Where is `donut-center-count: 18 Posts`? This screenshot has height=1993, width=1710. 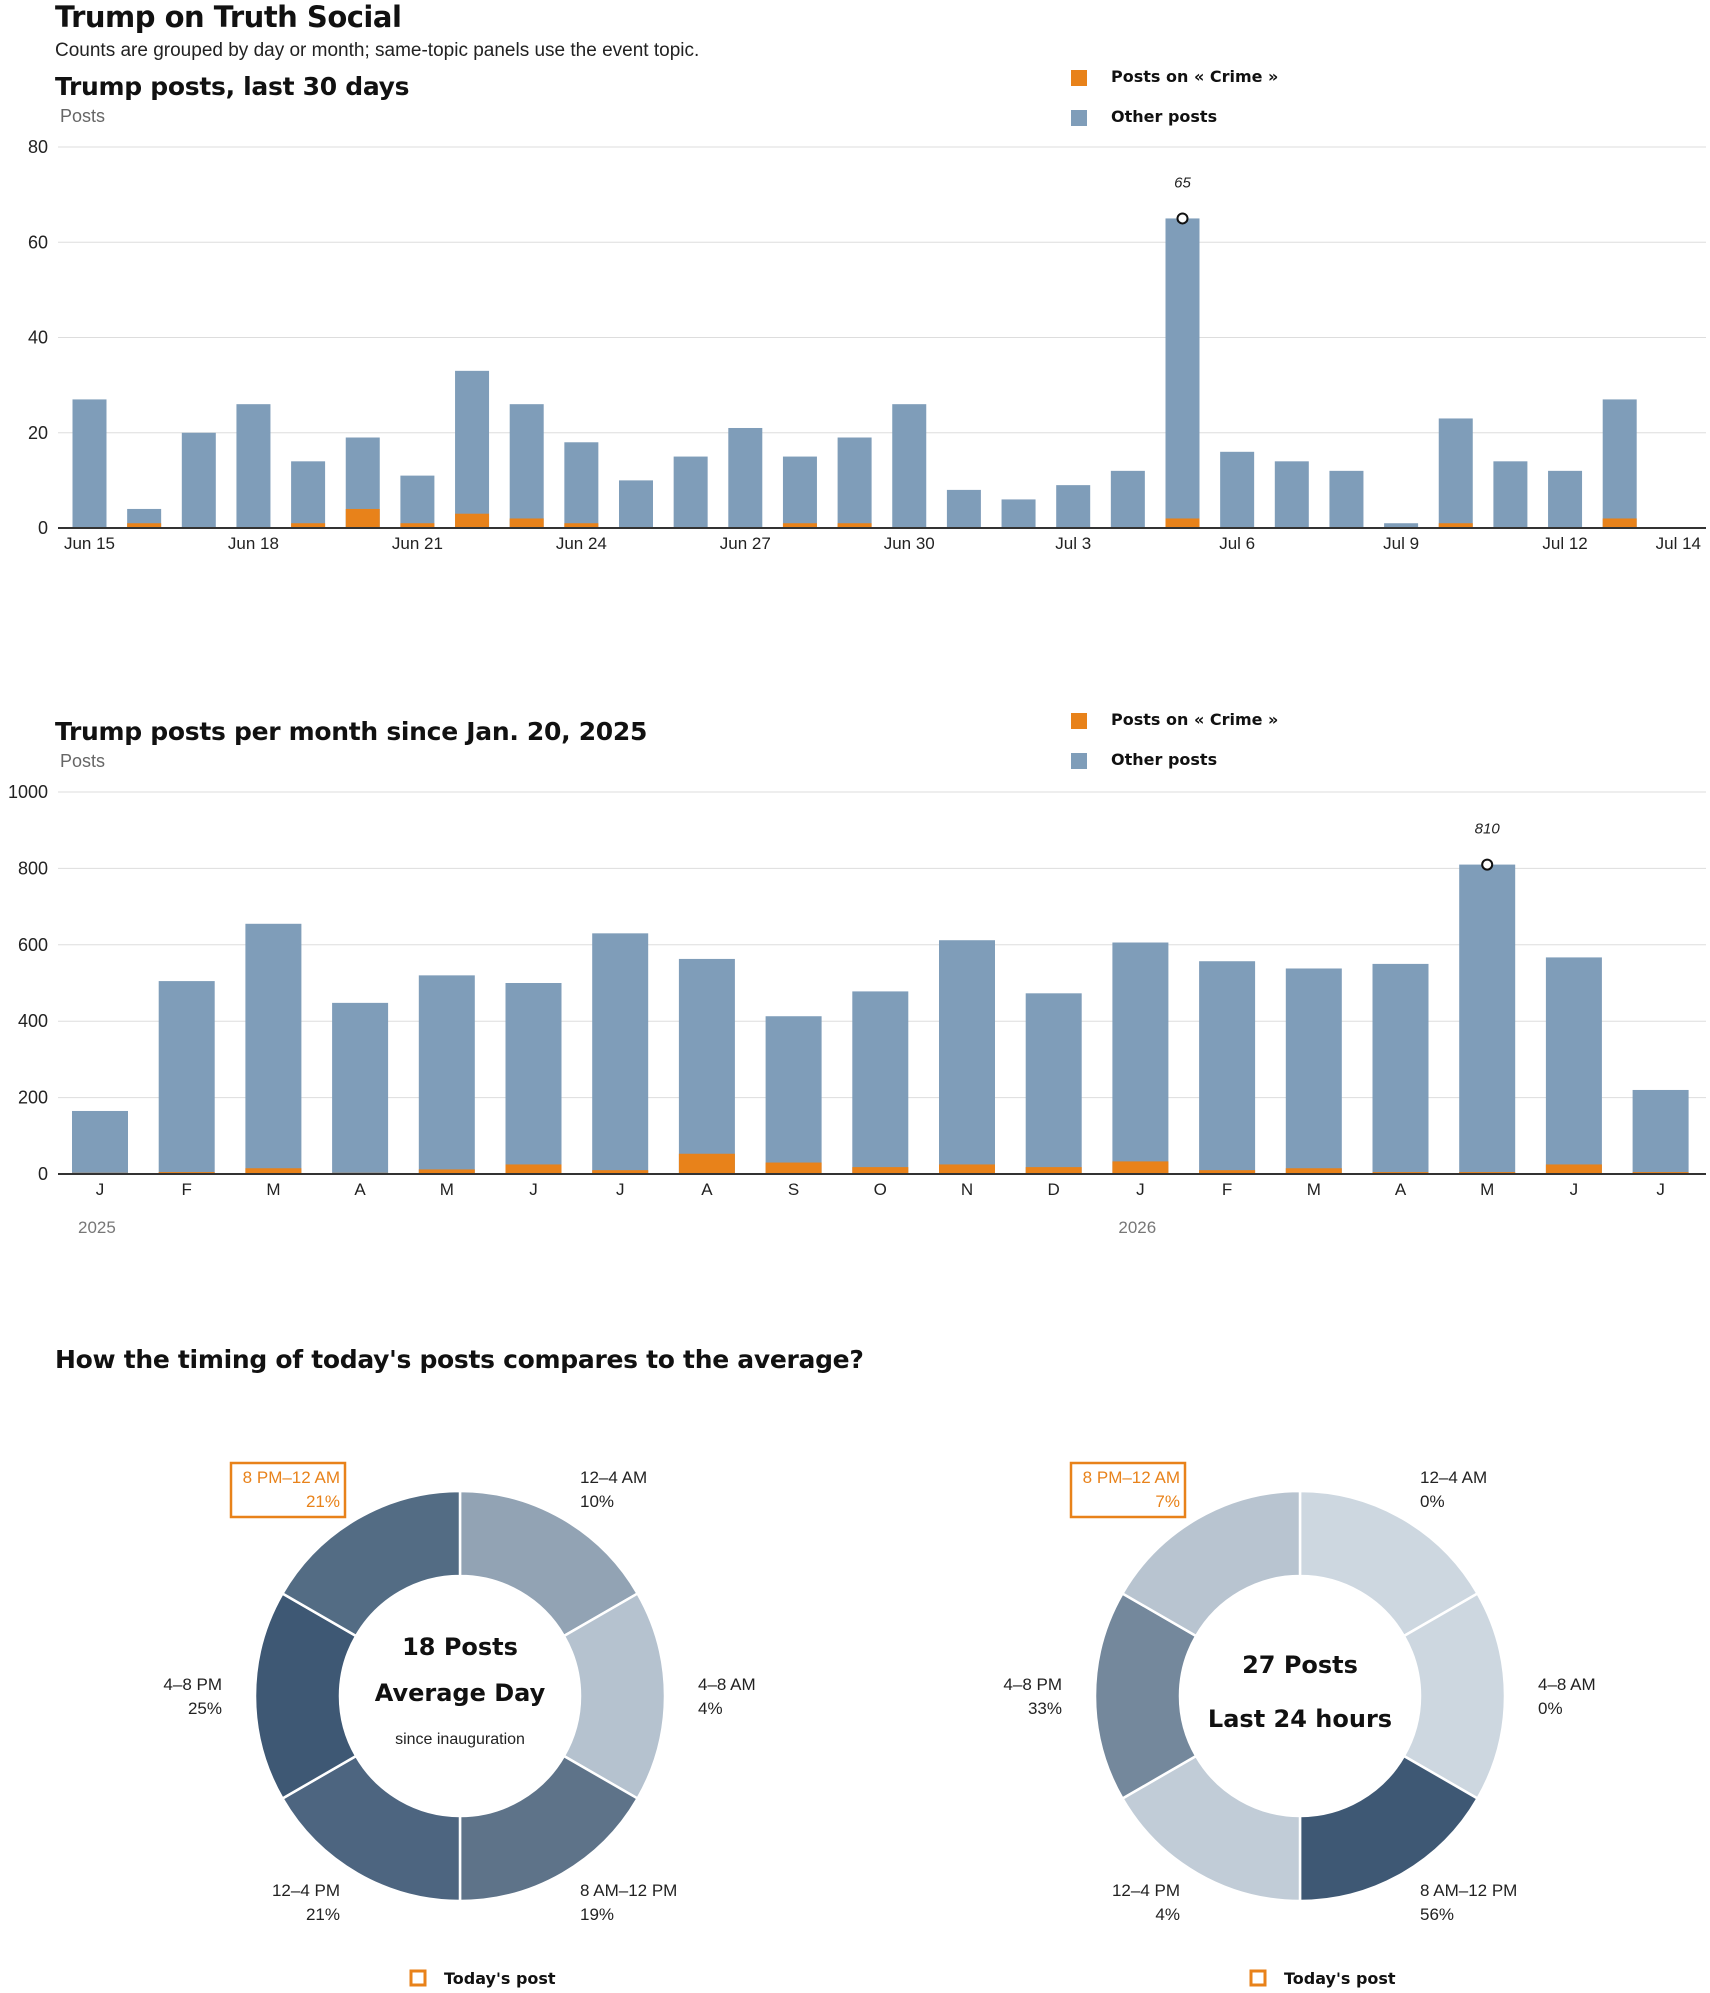 donut-center-count: 18 Posts is located at coordinates (460, 1647).